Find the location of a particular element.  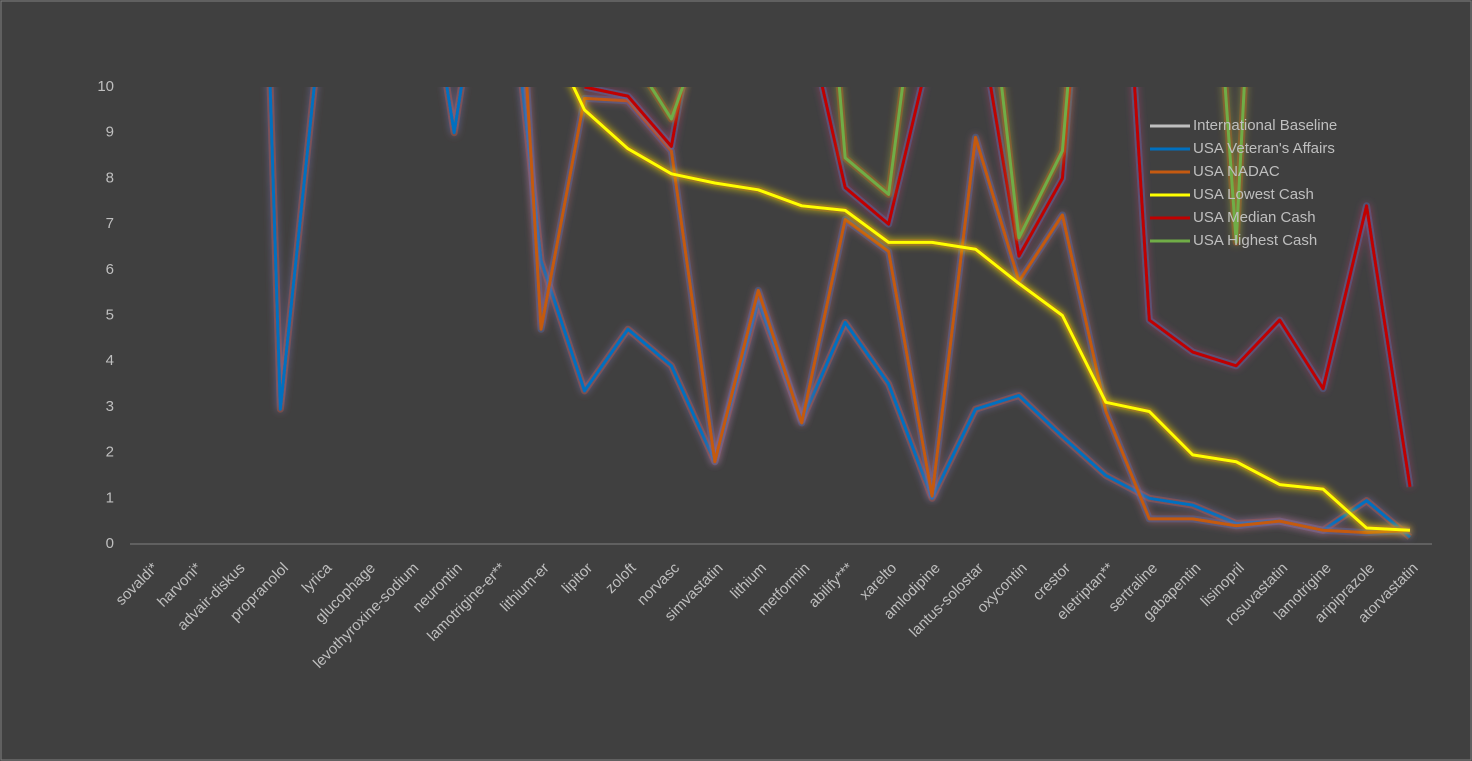

legend-label: International Baseline is located at coordinates (1265, 125).